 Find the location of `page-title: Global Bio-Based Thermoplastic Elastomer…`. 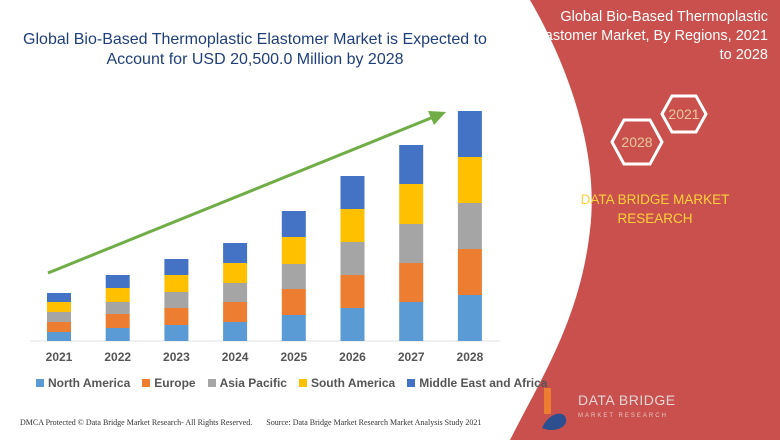

page-title: Global Bio-Based Thermoplastic Elastomer… is located at coordinates (255, 49).